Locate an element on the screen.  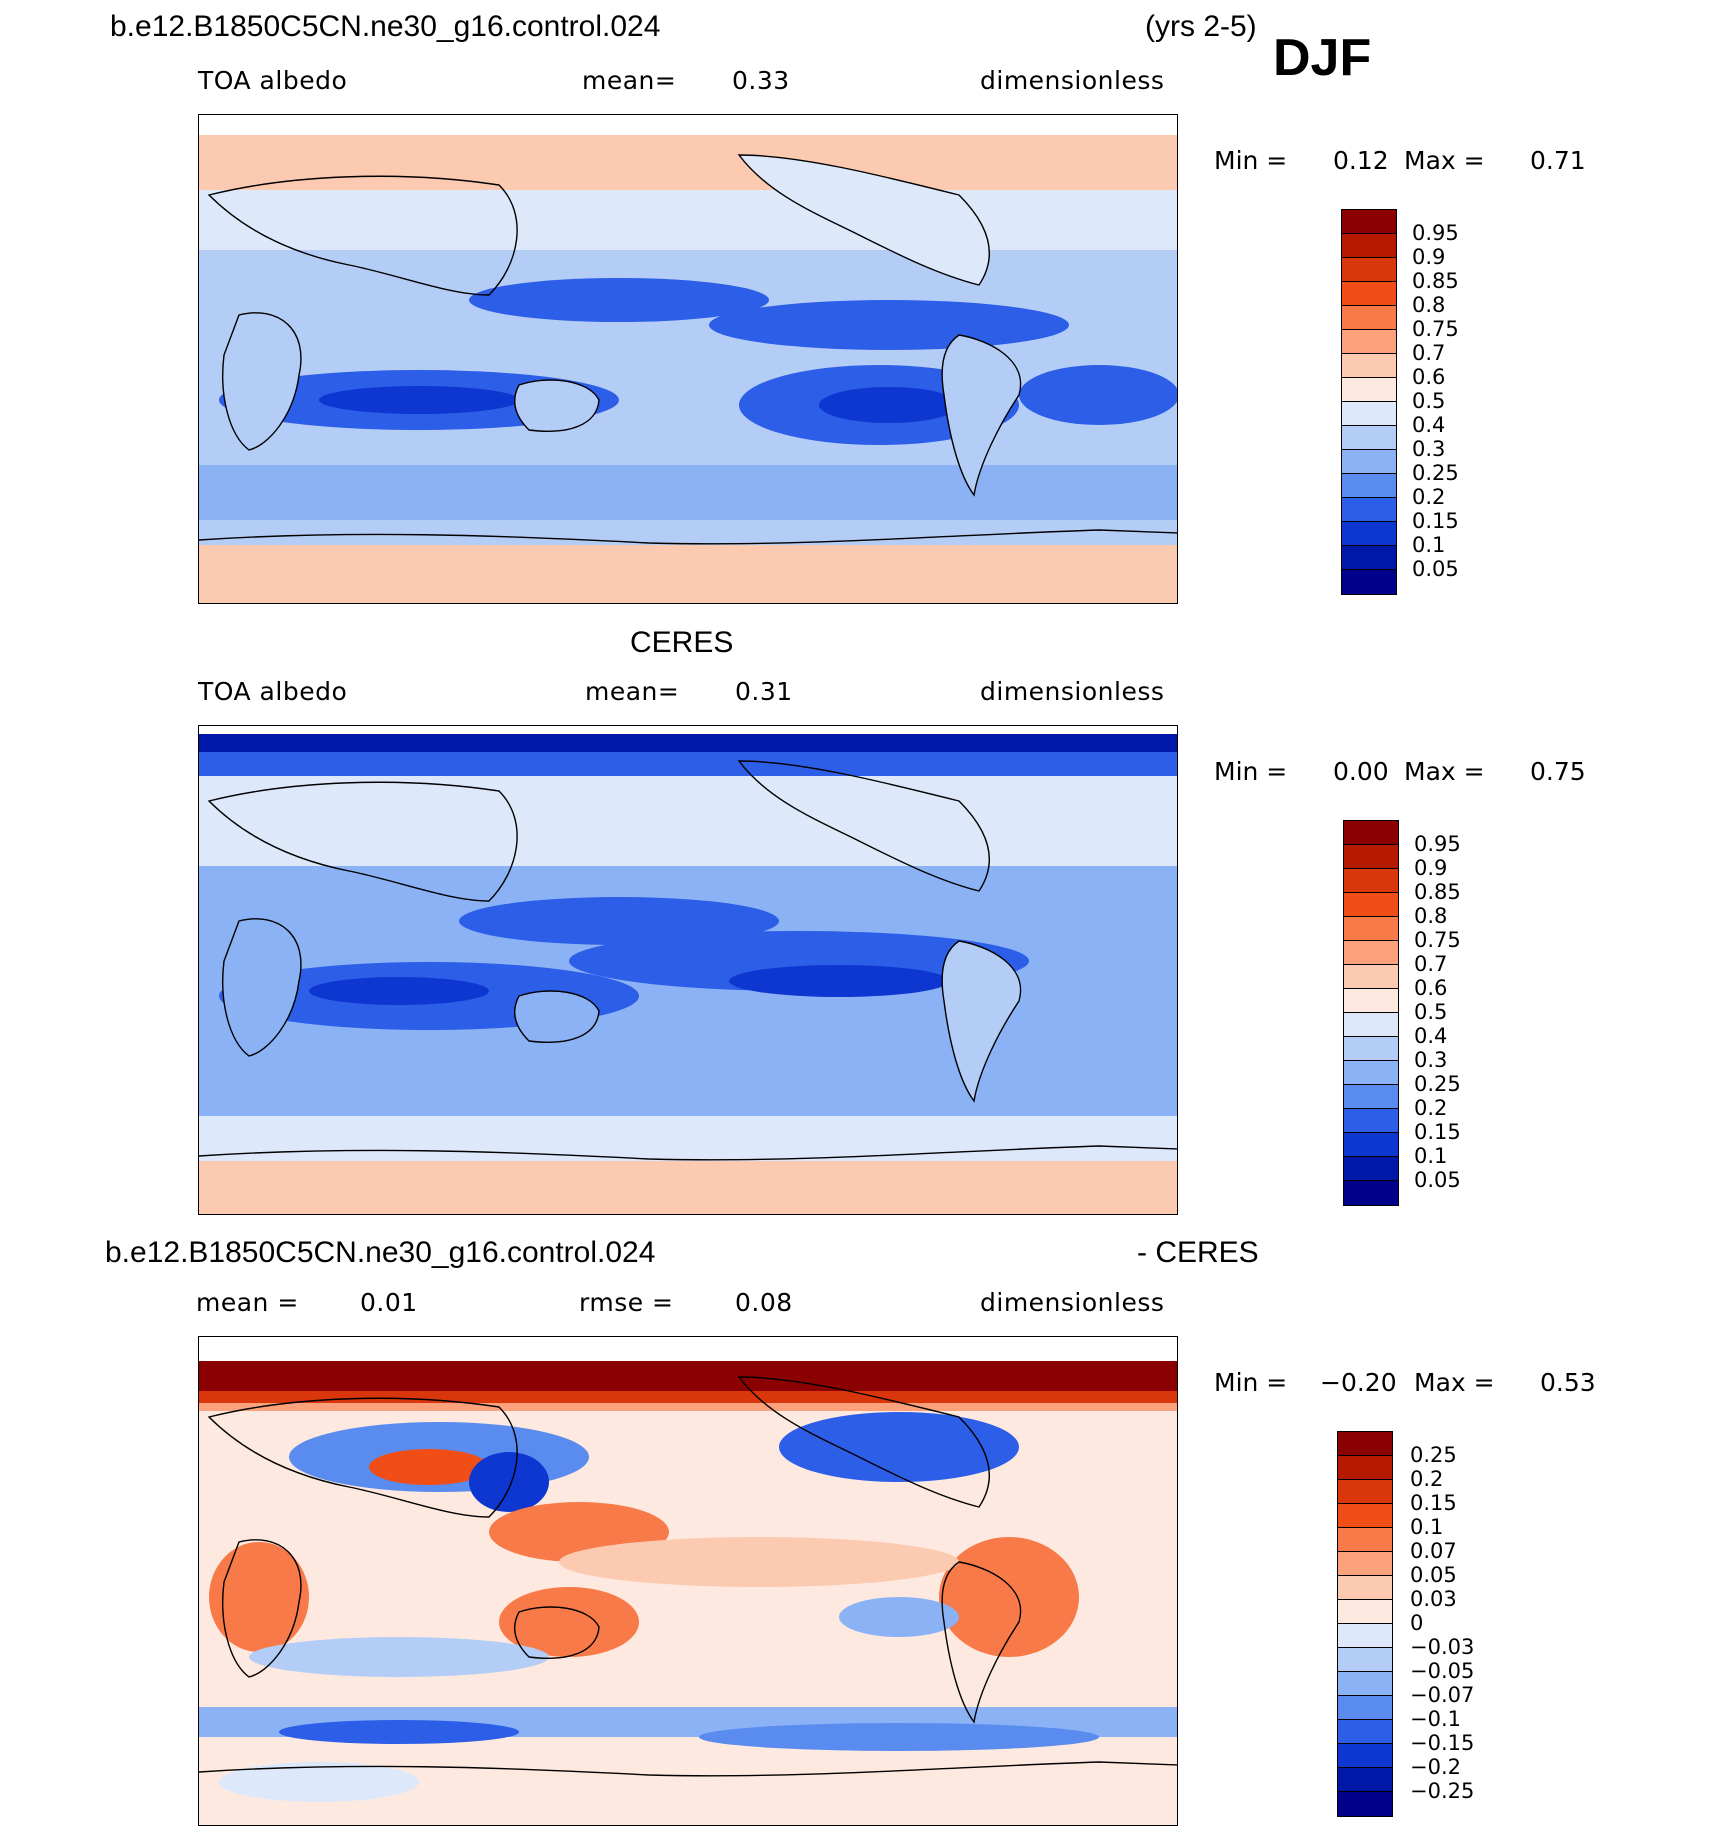
panel3-title-right: - CERES is located at coordinates (1198, 1252).